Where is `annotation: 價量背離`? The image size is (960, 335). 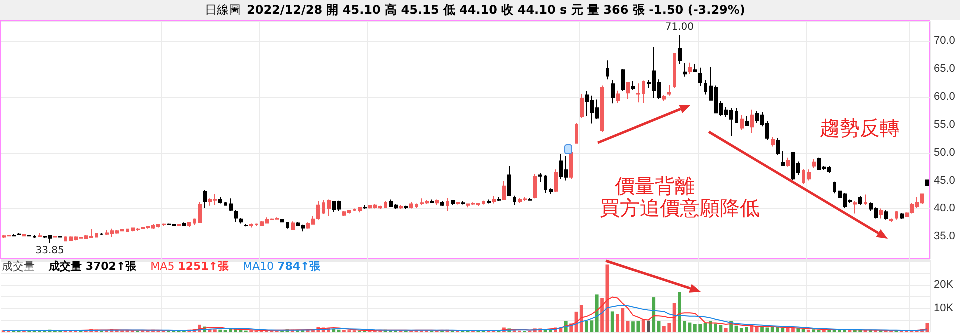
annotation: 價量背離 is located at coordinates (655, 186).